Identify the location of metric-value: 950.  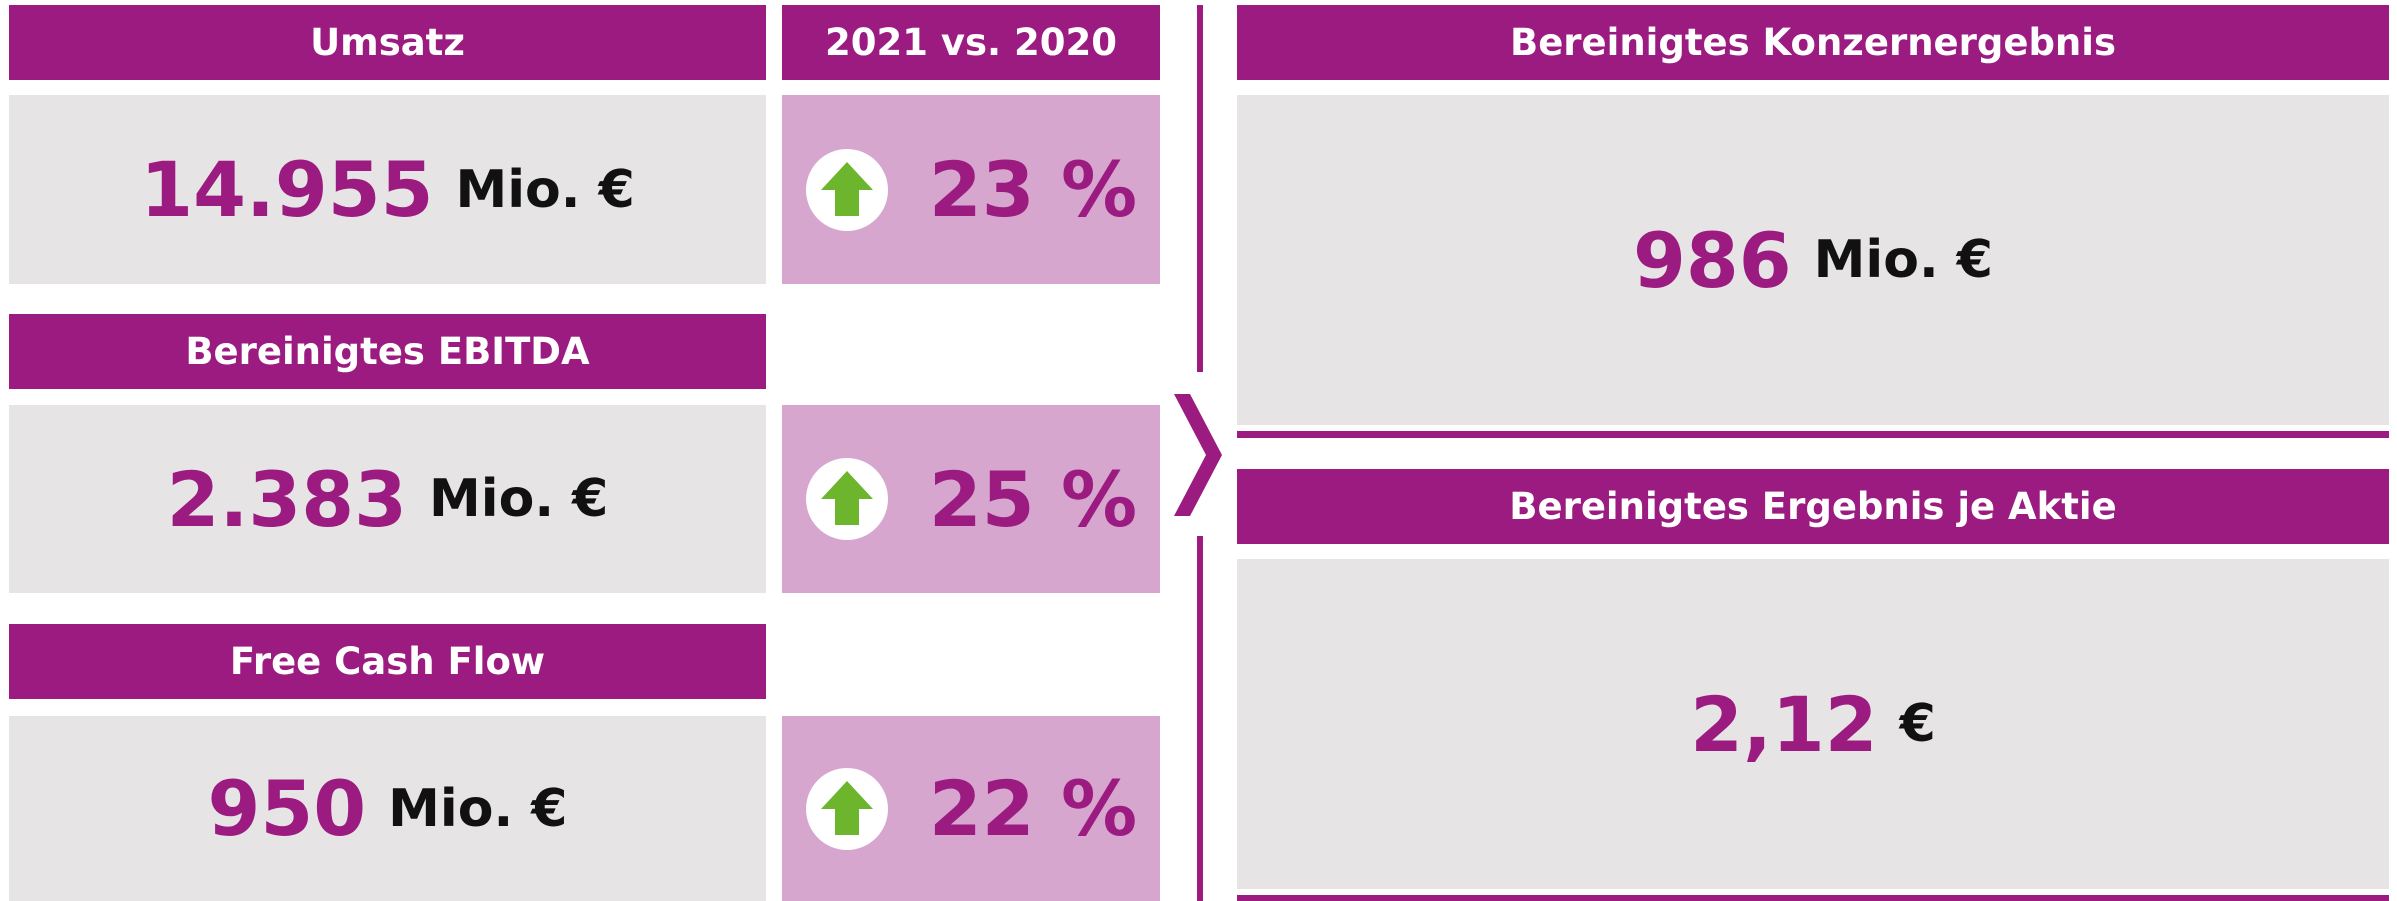
(287, 808).